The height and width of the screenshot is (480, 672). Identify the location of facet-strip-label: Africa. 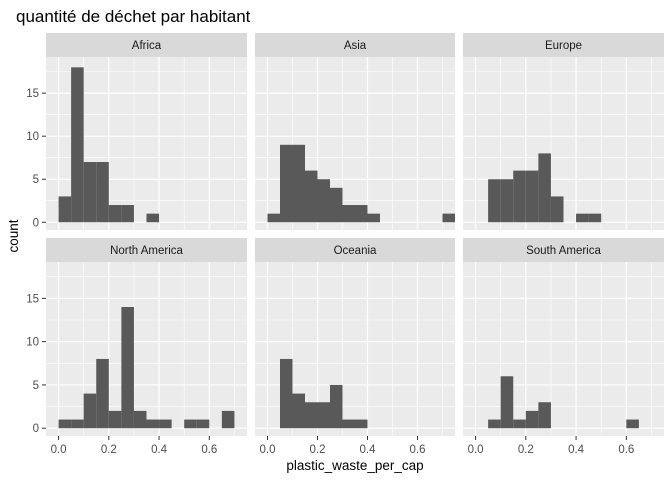
(147, 46).